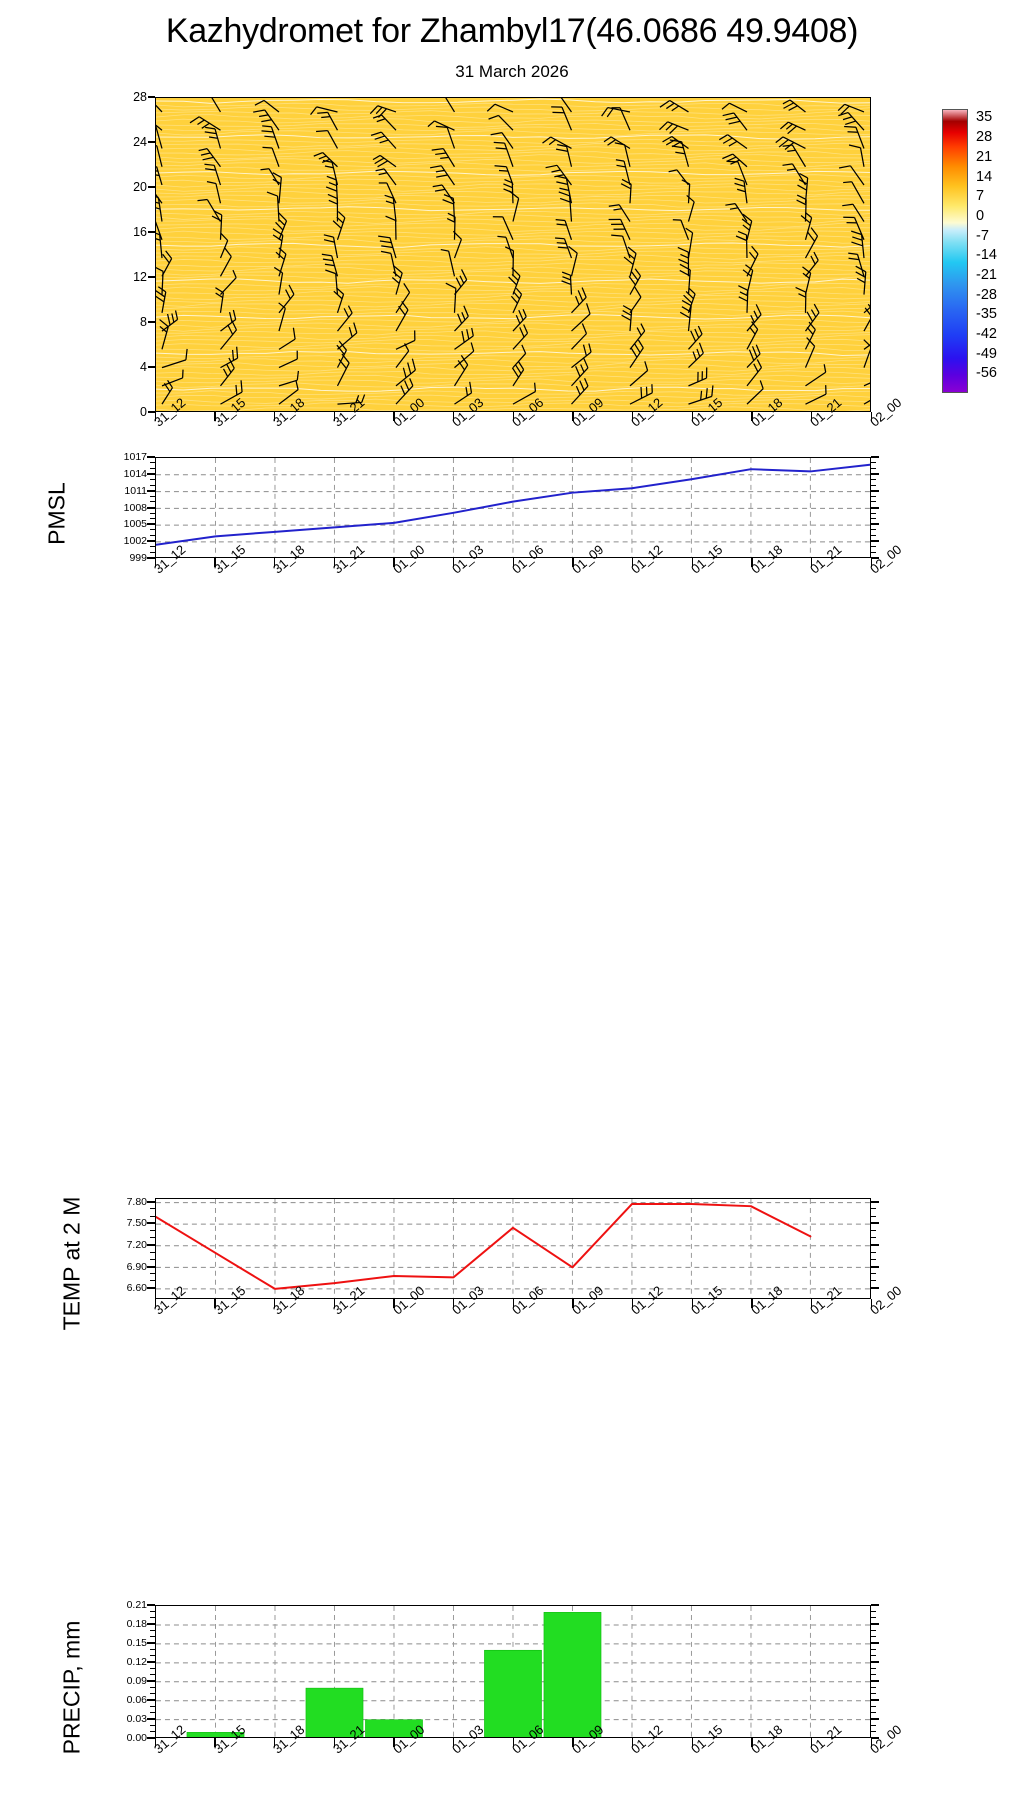 This screenshot has width=1024, height=1798. I want to click on y-axis-tick-label: 0.15, so click(122, 1643).